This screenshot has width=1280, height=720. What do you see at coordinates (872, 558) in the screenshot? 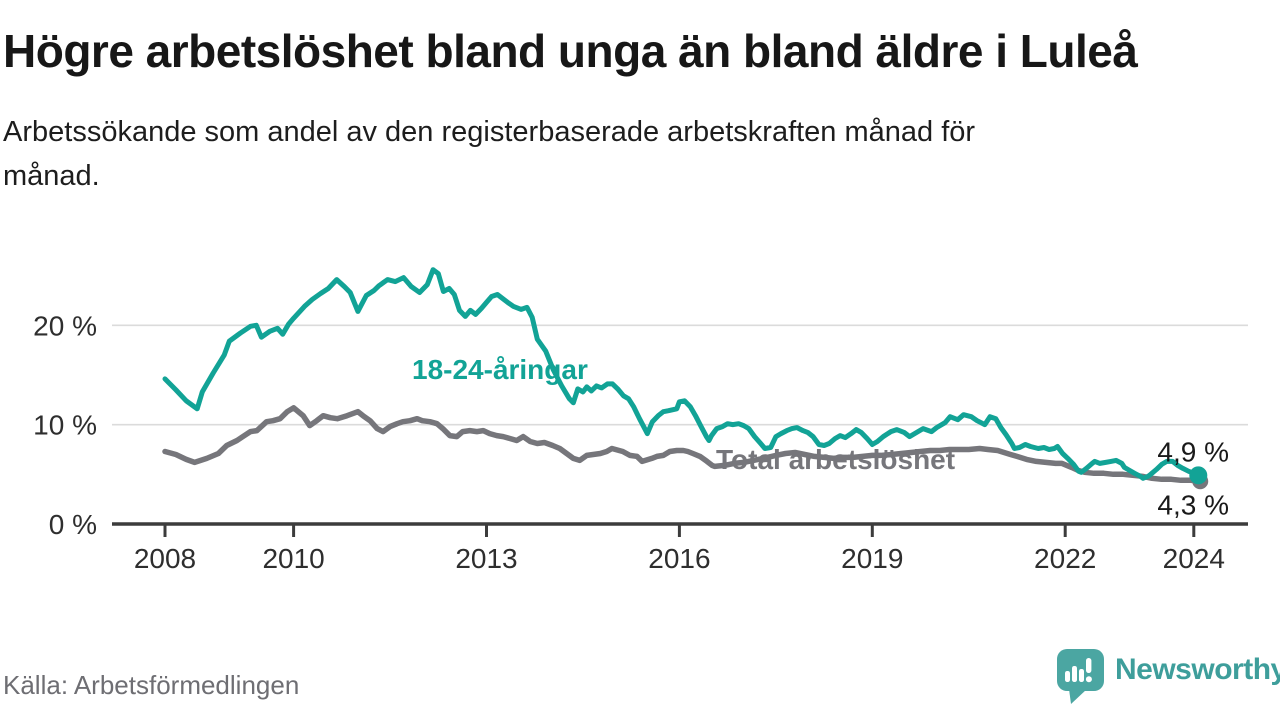
I see `x-axis-tick-label: 2019` at bounding box center [872, 558].